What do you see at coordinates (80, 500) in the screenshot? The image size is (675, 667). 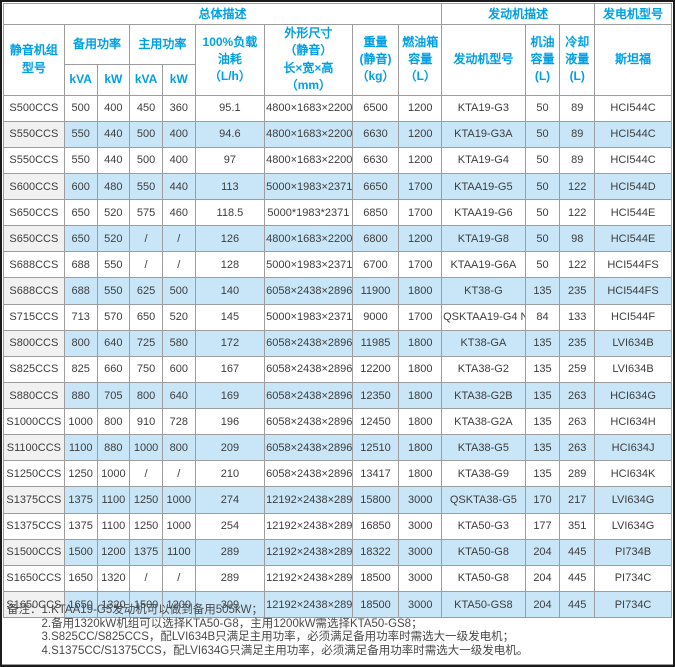 I see `data-cell: 1375` at bounding box center [80, 500].